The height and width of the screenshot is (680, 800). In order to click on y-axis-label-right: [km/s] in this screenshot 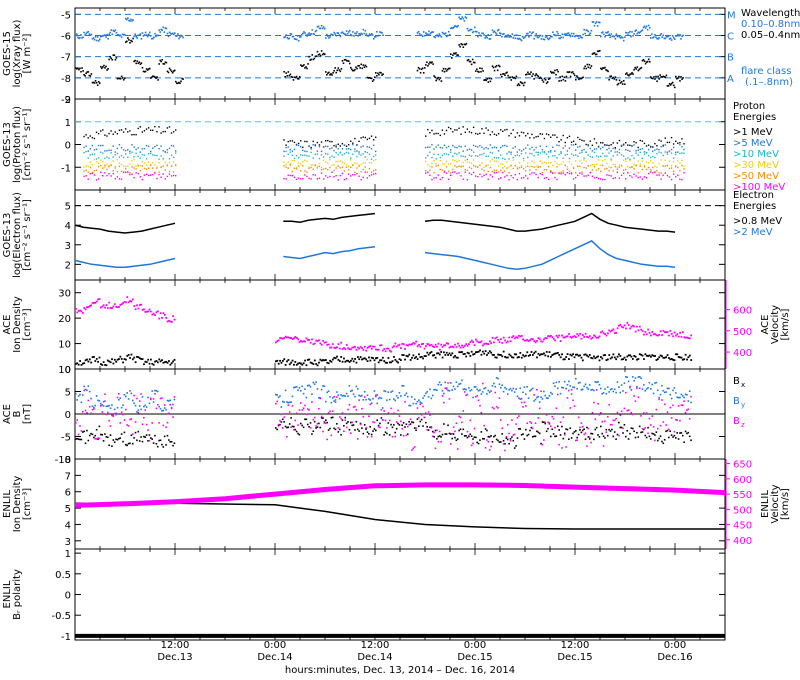, I will do `click(785, 324)`.